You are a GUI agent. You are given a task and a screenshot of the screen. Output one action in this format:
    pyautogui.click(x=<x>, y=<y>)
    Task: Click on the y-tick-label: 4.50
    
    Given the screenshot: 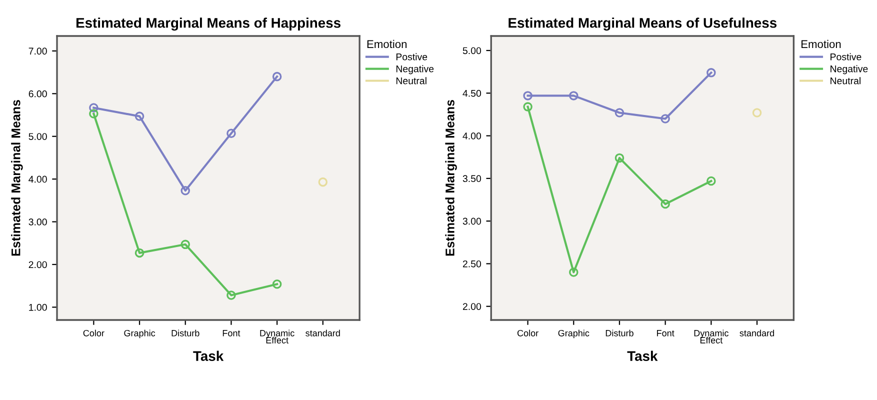 What is the action you would take?
    pyautogui.click(x=472, y=93)
    